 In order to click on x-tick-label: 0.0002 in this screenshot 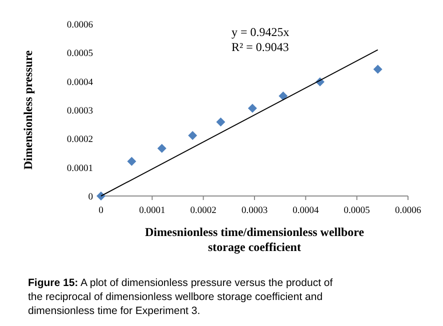, I will do `click(203, 211)`.